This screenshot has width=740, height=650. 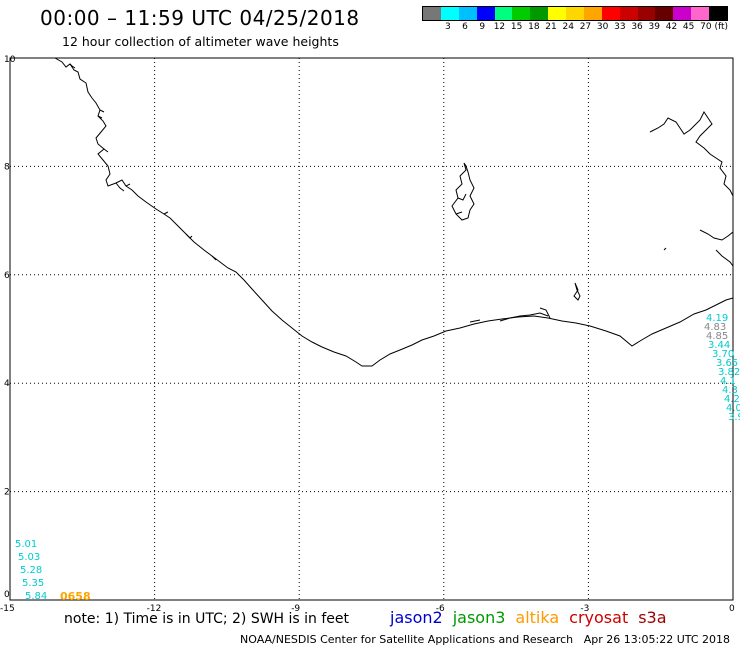 What do you see at coordinates (36, 596) in the screenshot?
I see `obs-value: 5.84` at bounding box center [36, 596].